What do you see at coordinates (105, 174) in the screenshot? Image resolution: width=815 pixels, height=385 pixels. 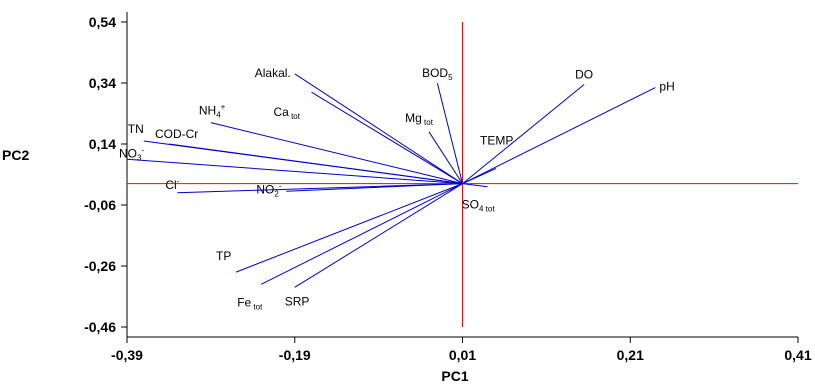 I see `y-ticks: 0,54 0,34 0,14 -0,06 -0,26 -0,46` at bounding box center [105, 174].